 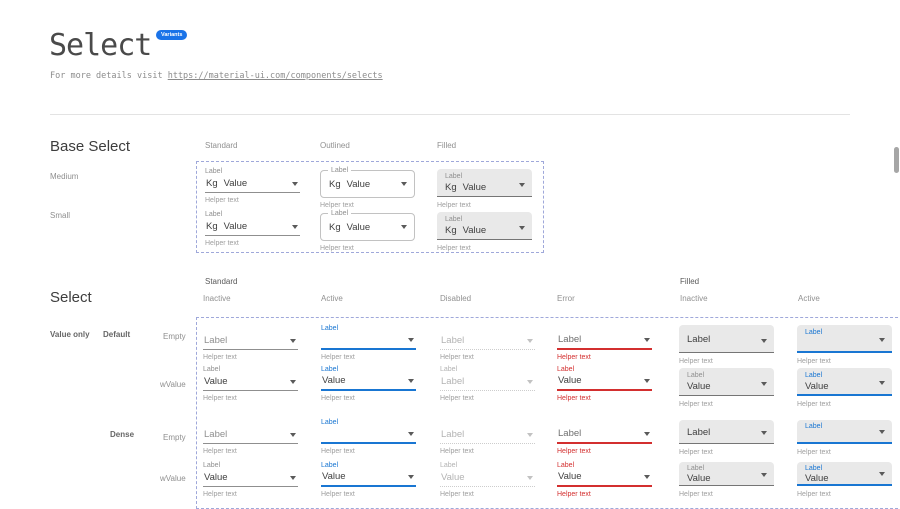 What do you see at coordinates (466, 230) in the screenshot?
I see `select-value: Kg Value` at bounding box center [466, 230].